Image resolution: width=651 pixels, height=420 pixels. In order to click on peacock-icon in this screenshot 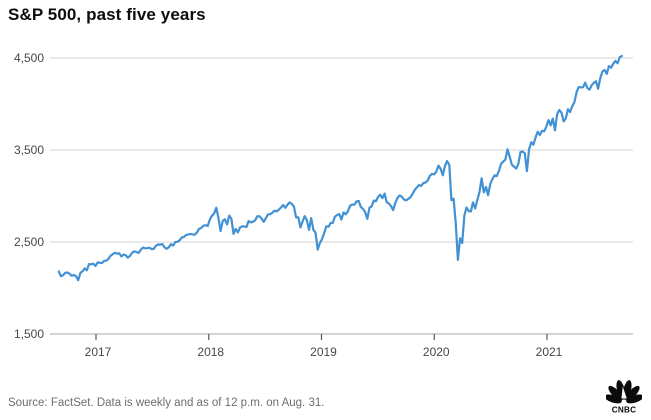, I will do `click(624, 392)`.